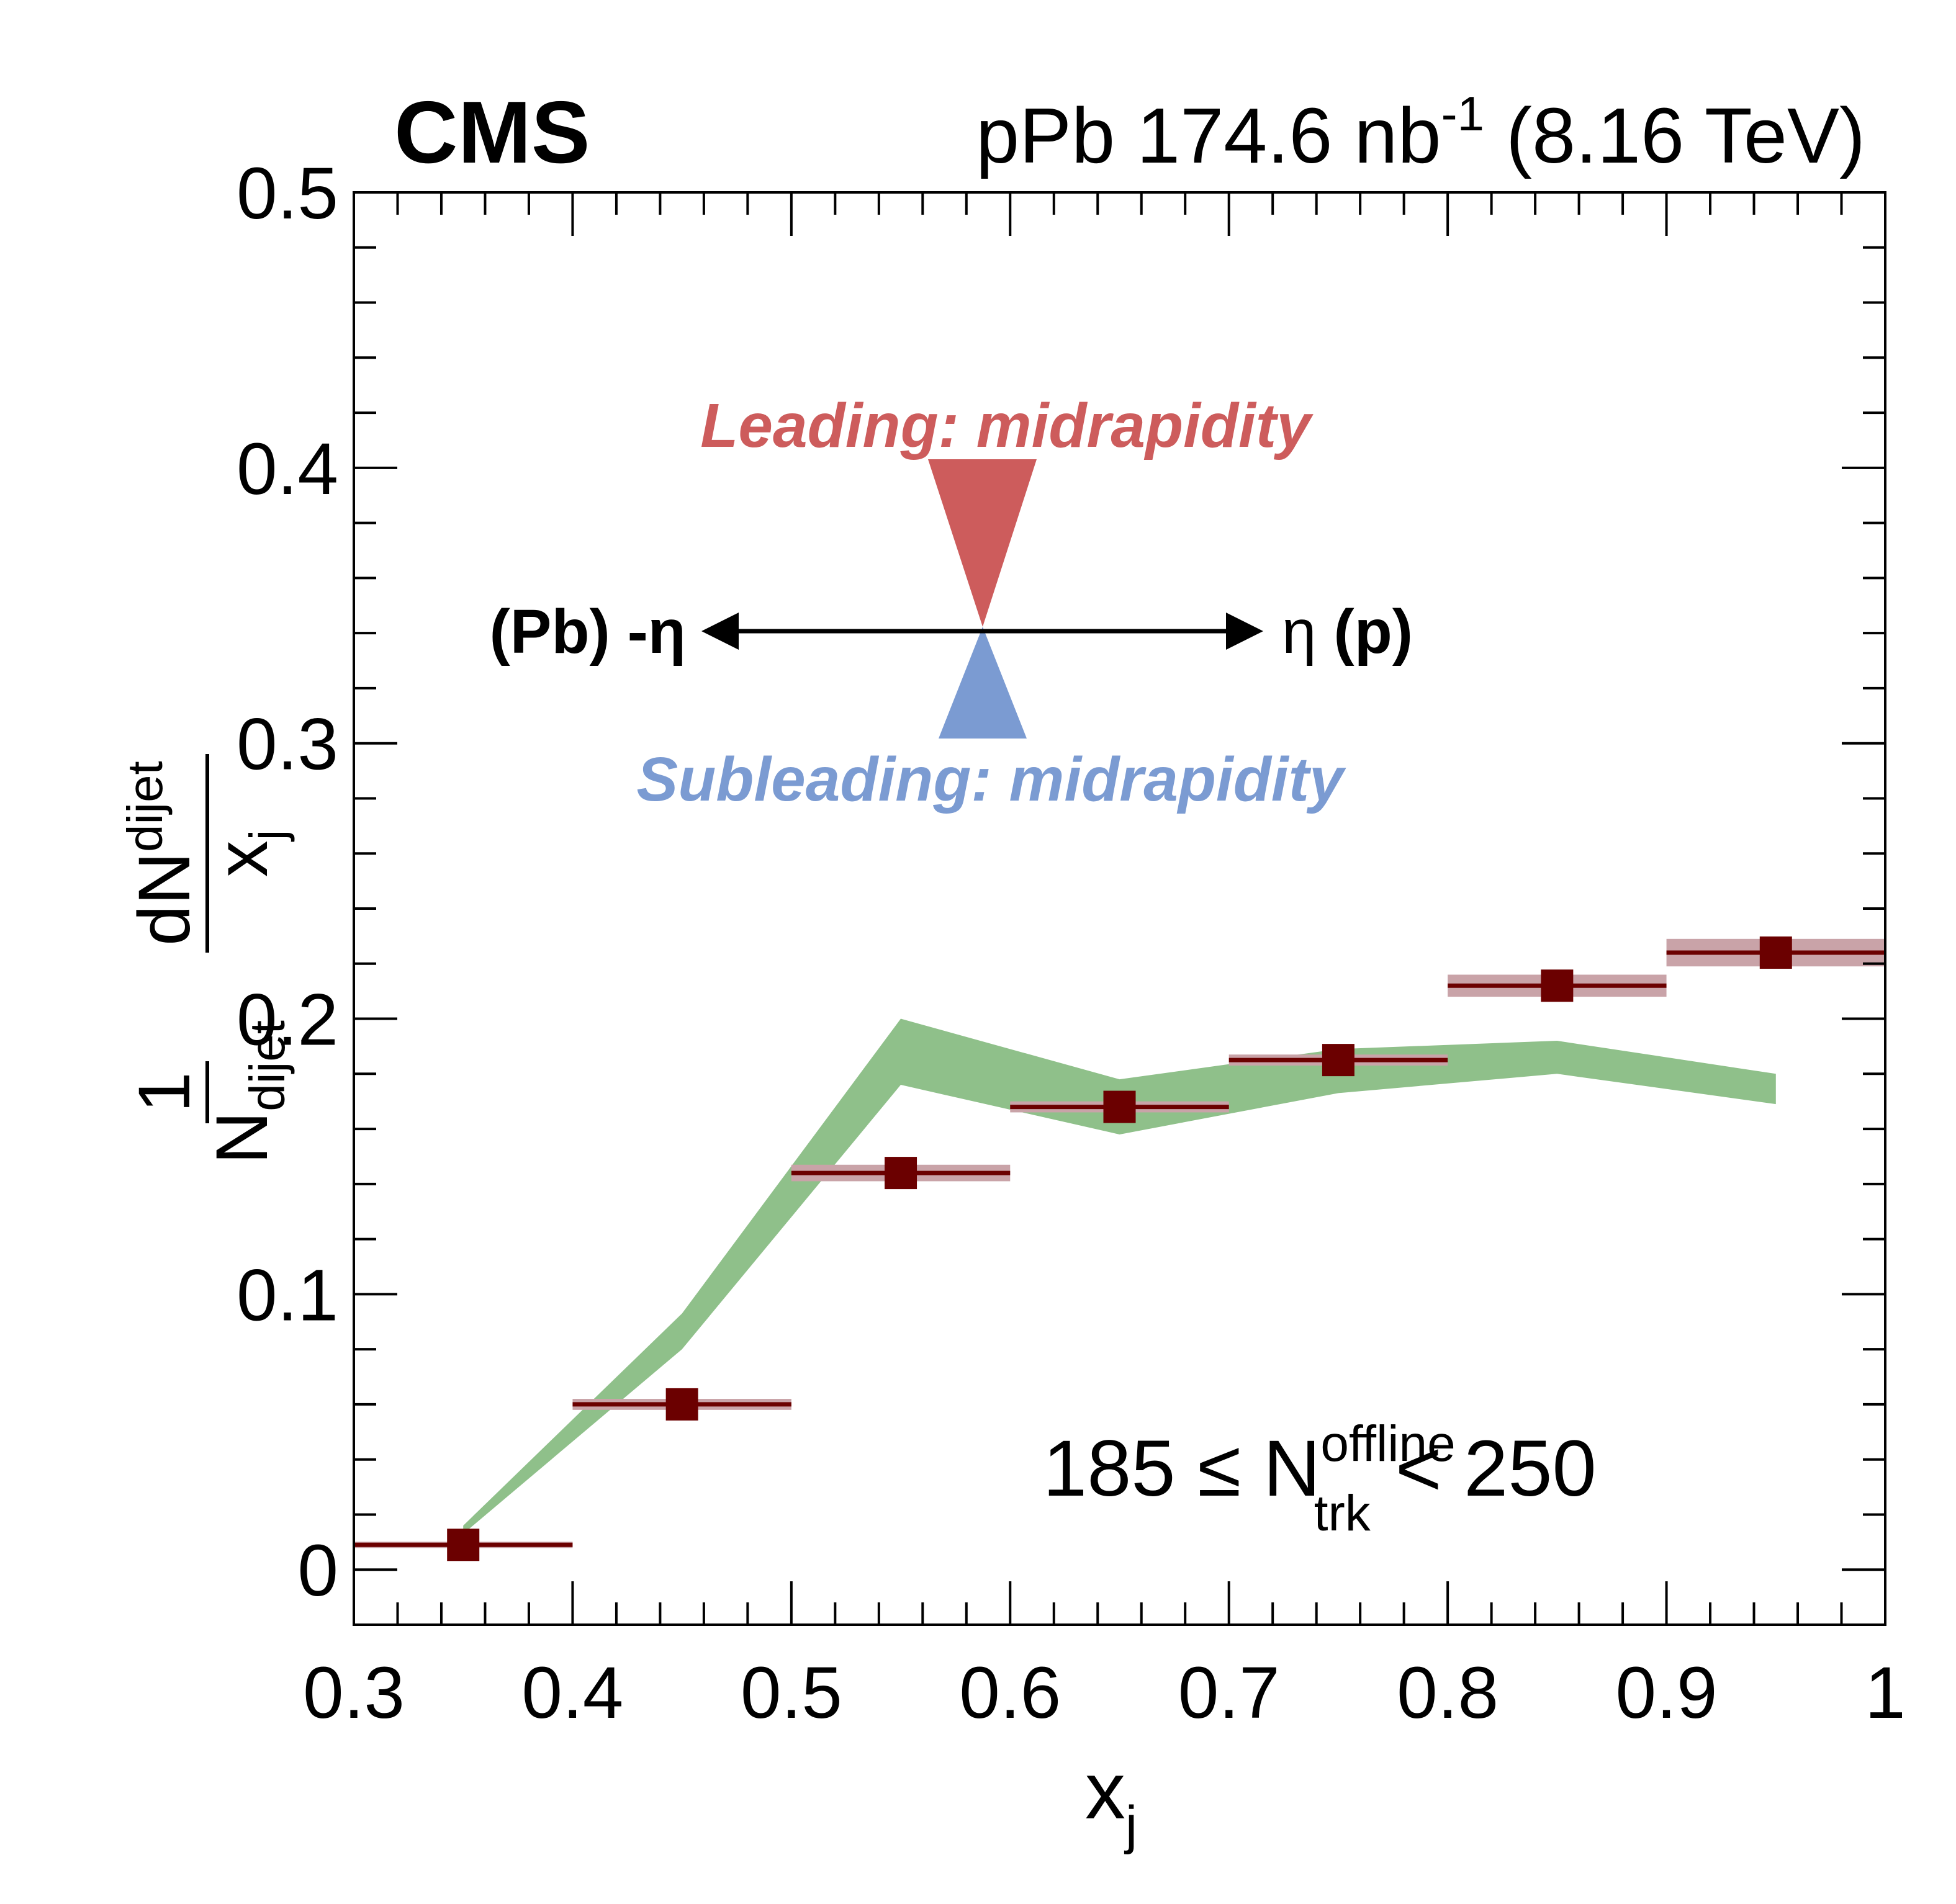 The width and height of the screenshot is (1956, 1904). I want to click on x-tick-label: 0.3, so click(354, 1693).